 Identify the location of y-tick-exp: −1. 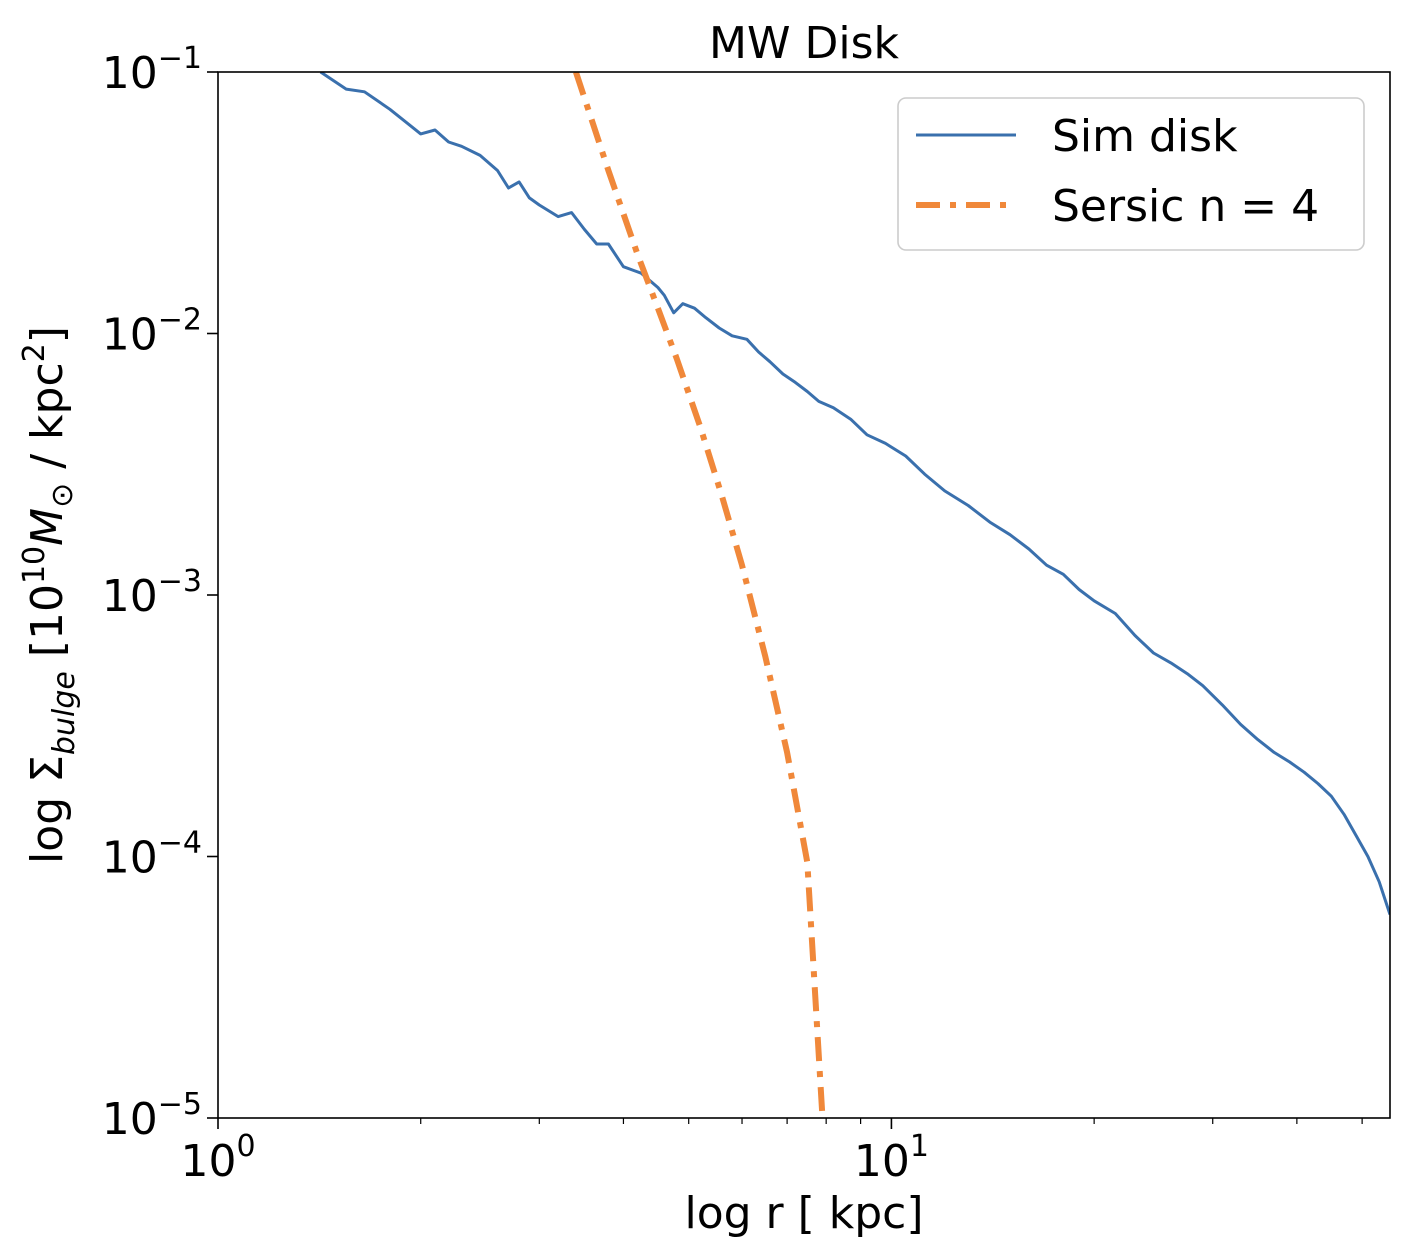
(180, 58).